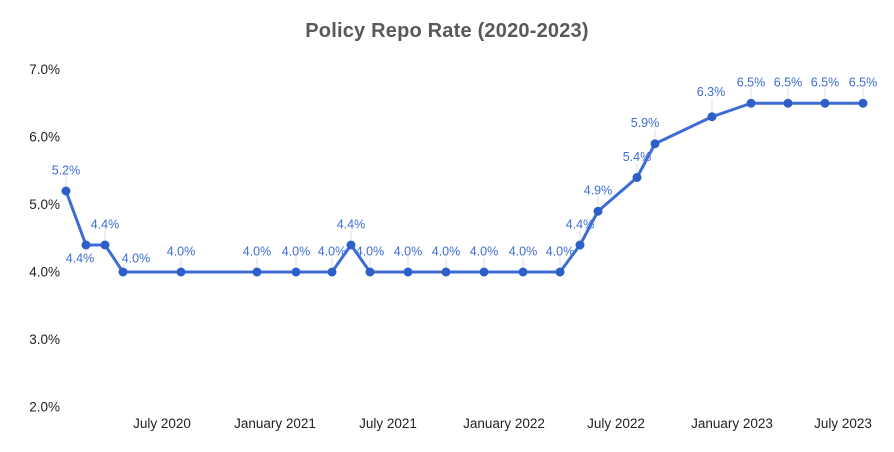 Image resolution: width=894 pixels, height=452 pixels. I want to click on data-point-label: 5.4%, so click(637, 157).